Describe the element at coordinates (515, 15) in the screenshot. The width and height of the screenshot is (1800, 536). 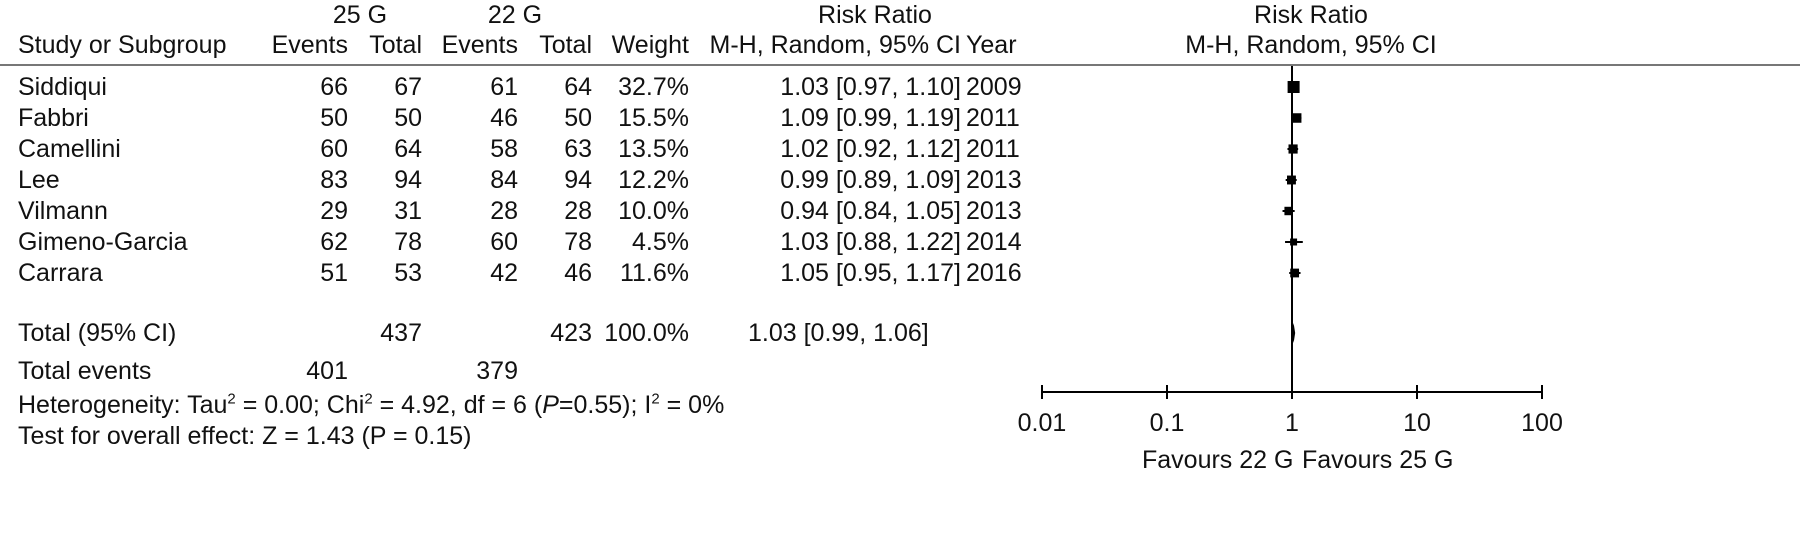
I see `group2-header: 22 G` at that location.